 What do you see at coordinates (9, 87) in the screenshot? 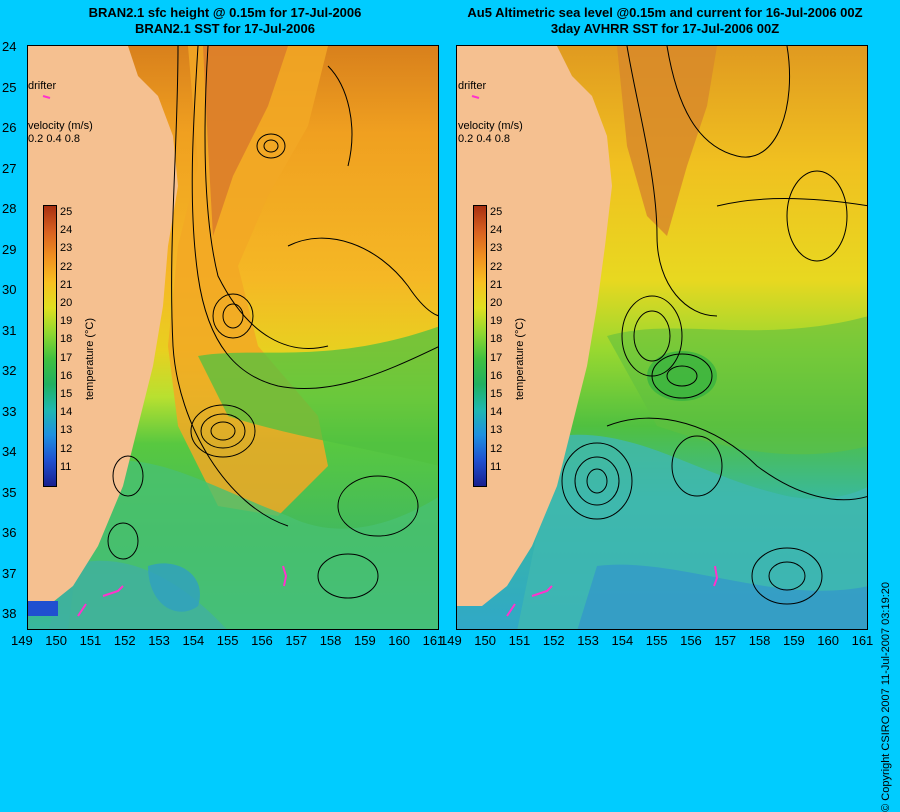
I see `y-tick-label: 25` at bounding box center [9, 87].